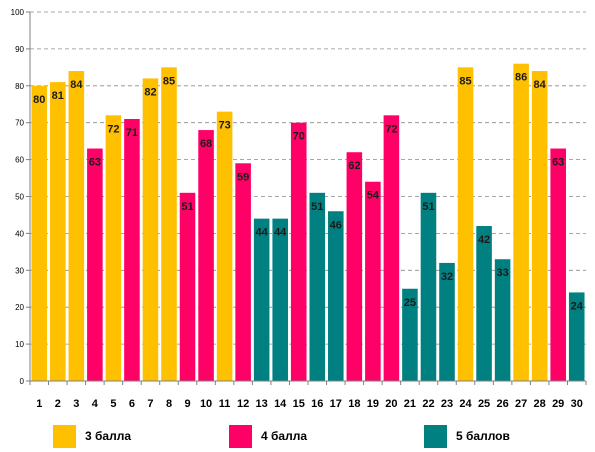  I want to click on data-label-11: 73, so click(224, 126).